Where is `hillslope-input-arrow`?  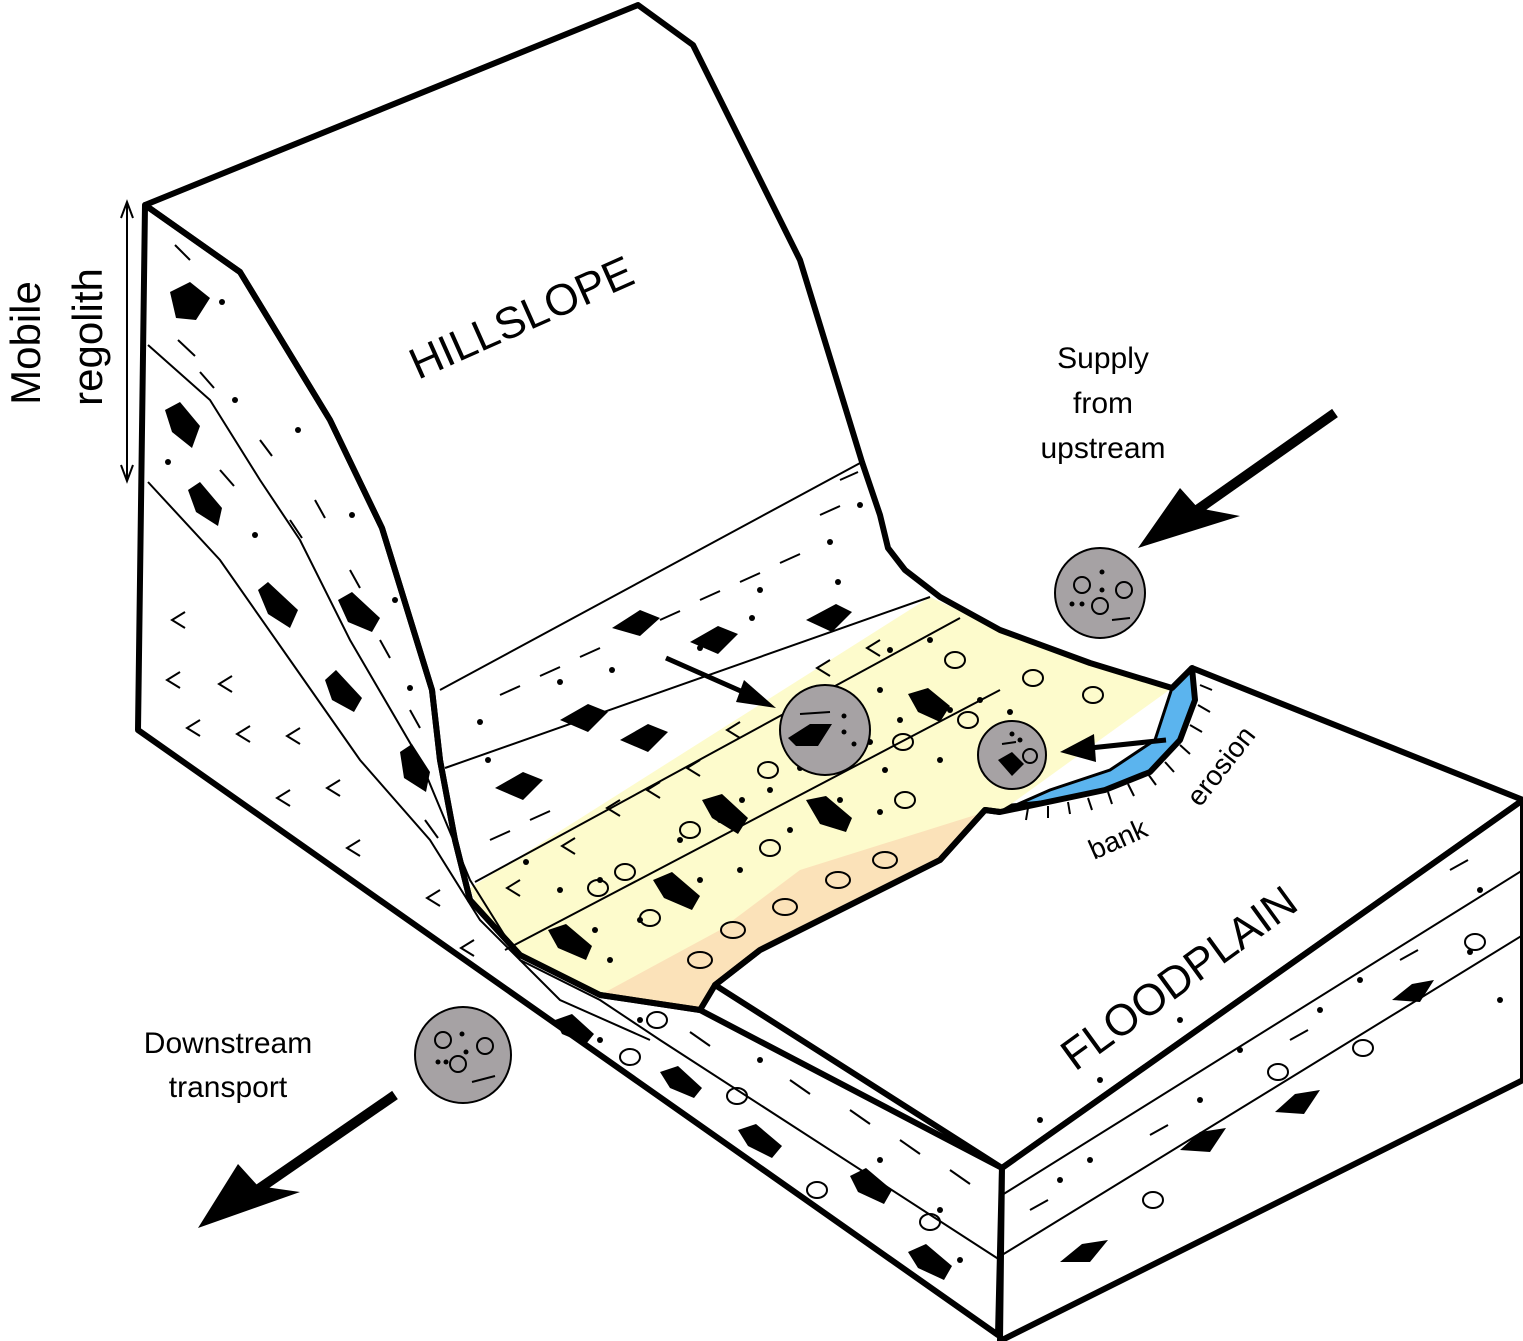
hillslope-input-arrow is located at coordinates (720, 681).